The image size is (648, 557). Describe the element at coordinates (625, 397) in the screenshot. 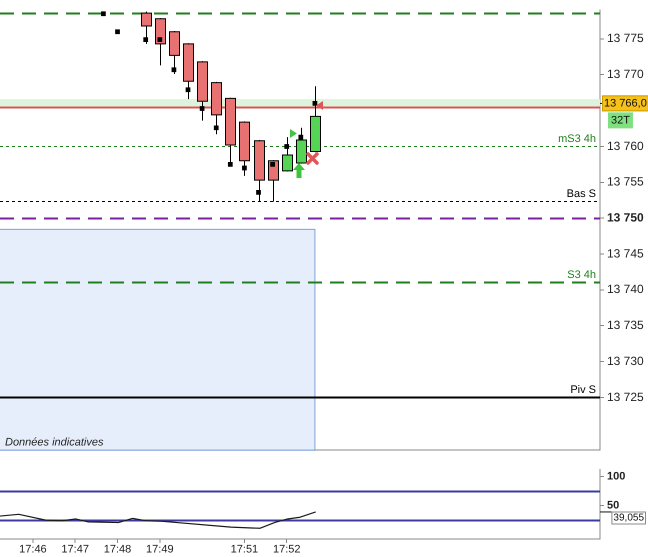

I see `y-tick-label: 13 725` at that location.